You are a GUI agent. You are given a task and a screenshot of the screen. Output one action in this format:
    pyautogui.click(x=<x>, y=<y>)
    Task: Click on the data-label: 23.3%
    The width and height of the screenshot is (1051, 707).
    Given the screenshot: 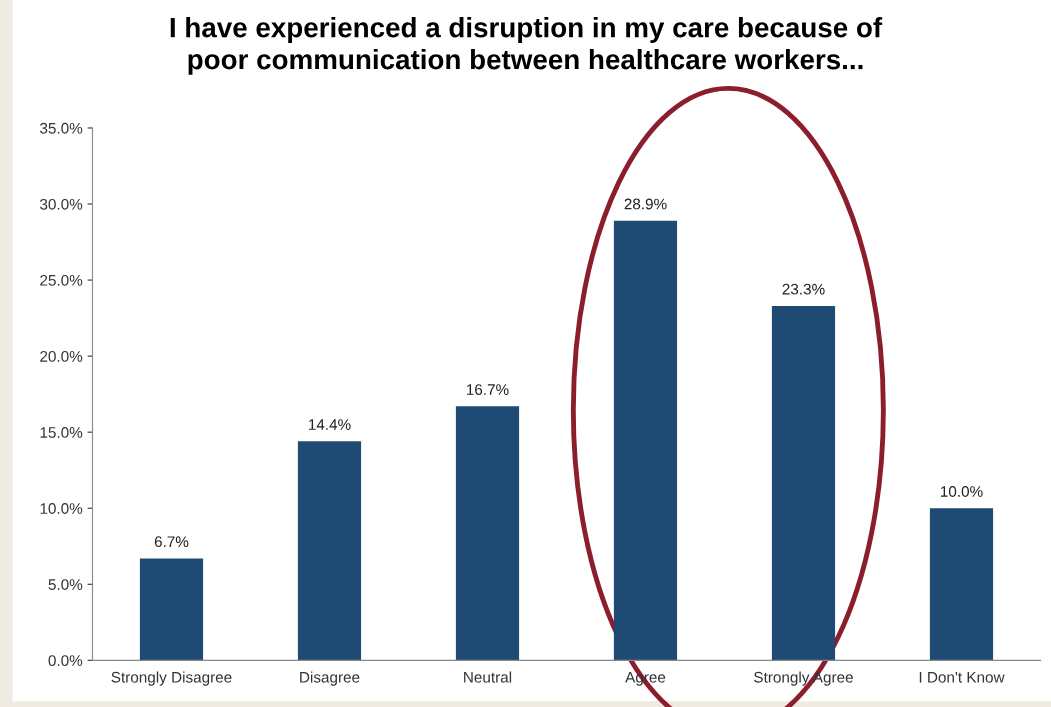 What is the action you would take?
    pyautogui.click(x=803, y=289)
    